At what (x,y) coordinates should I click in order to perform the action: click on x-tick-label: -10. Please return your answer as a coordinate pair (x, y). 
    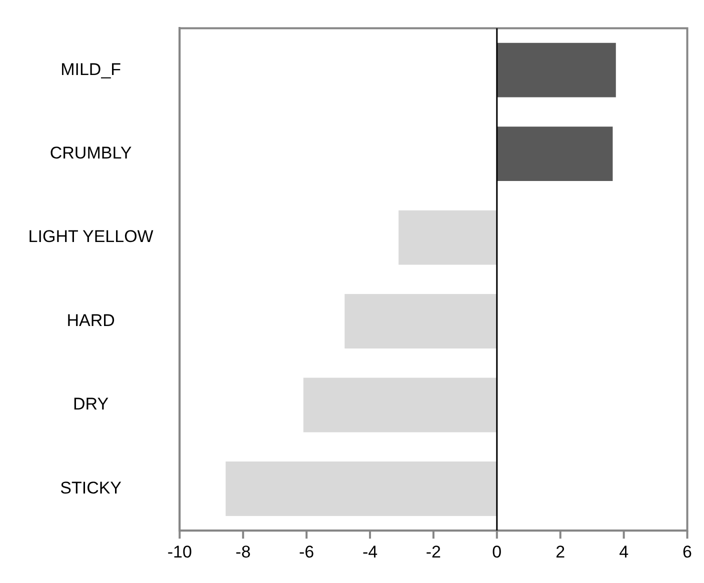
    Looking at the image, I should click on (179, 552).